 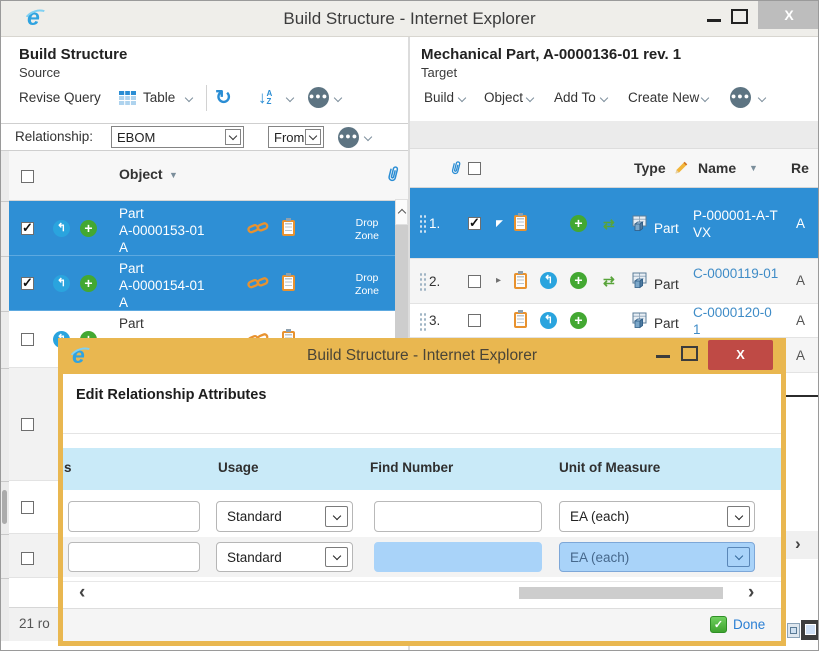 I want to click on type-column-header: Type, so click(x=650, y=168).